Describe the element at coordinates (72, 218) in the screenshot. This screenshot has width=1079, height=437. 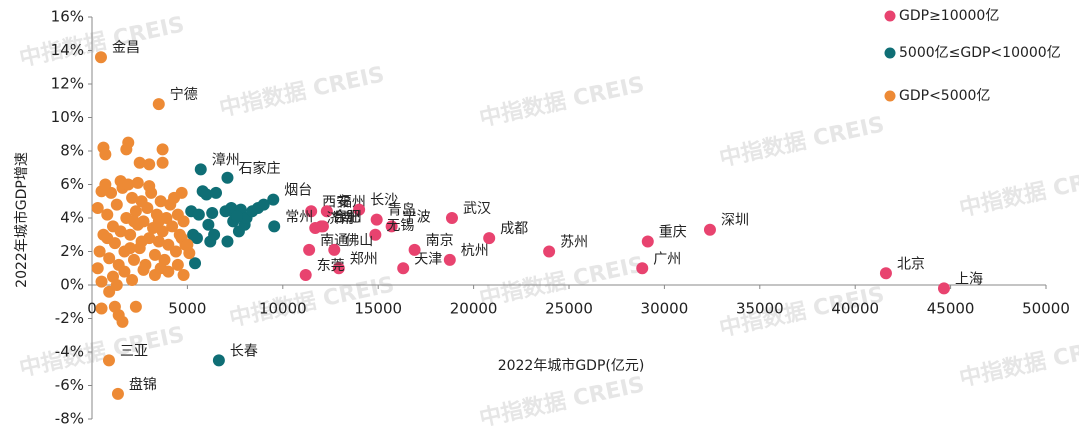
I see `y-tick-label: 4%` at that location.